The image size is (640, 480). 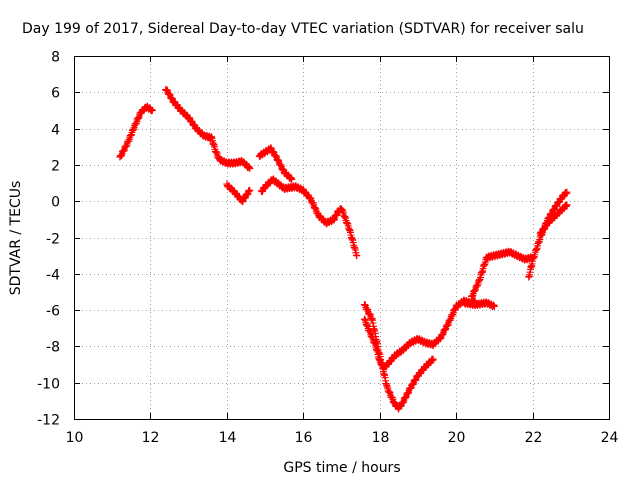 I want to click on y-tick-label: 6, so click(x=55, y=94).